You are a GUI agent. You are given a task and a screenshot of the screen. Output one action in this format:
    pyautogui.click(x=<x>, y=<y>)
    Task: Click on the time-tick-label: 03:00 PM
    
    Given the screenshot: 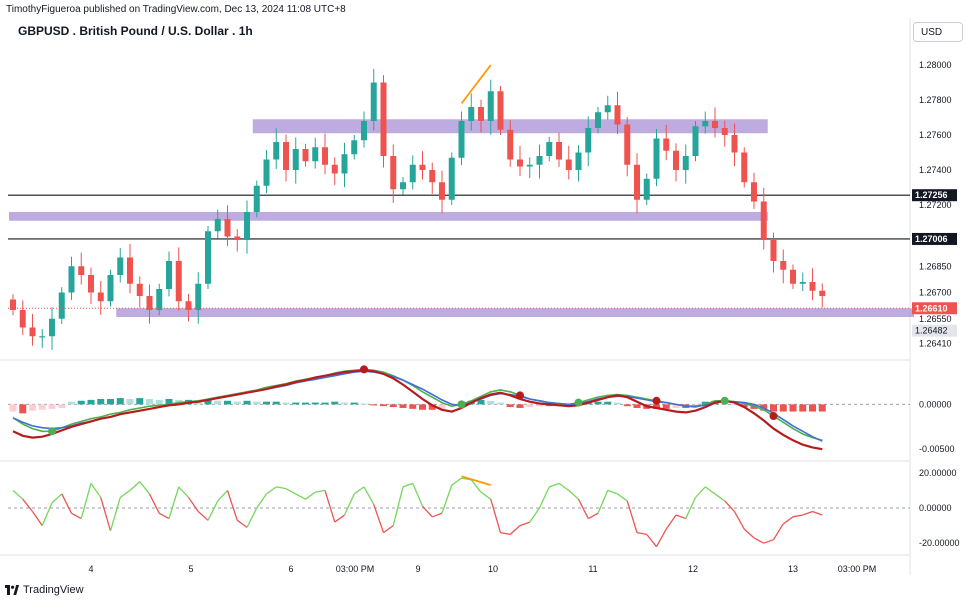 What is the action you would take?
    pyautogui.click(x=355, y=569)
    